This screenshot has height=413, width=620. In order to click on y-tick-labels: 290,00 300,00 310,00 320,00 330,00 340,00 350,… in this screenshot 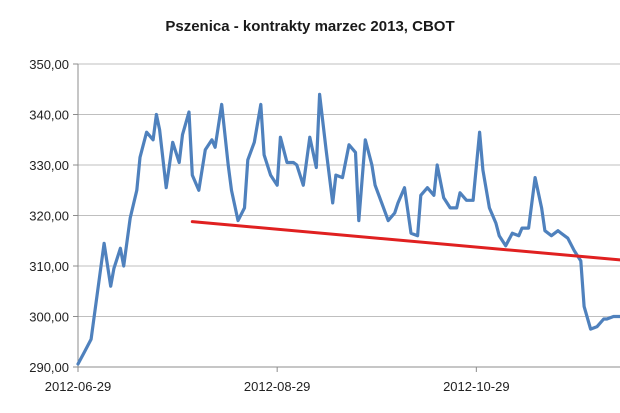, I will do `click(49, 216)`.